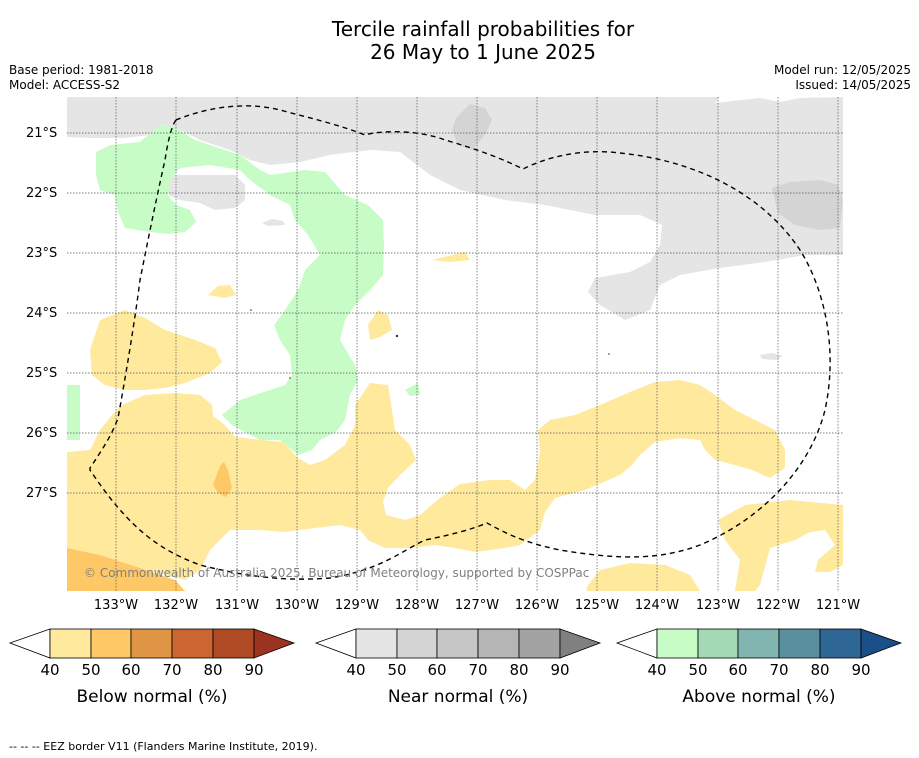 The width and height of the screenshot is (919, 758). Describe the element at coordinates (152, 697) in the screenshot. I see `colorbar-label-below: Below normal (%)` at that location.